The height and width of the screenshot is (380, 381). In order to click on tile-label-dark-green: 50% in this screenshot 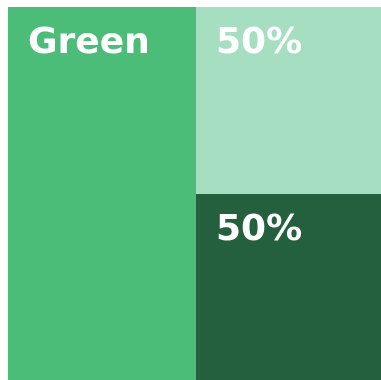, I will do `click(259, 228)`.